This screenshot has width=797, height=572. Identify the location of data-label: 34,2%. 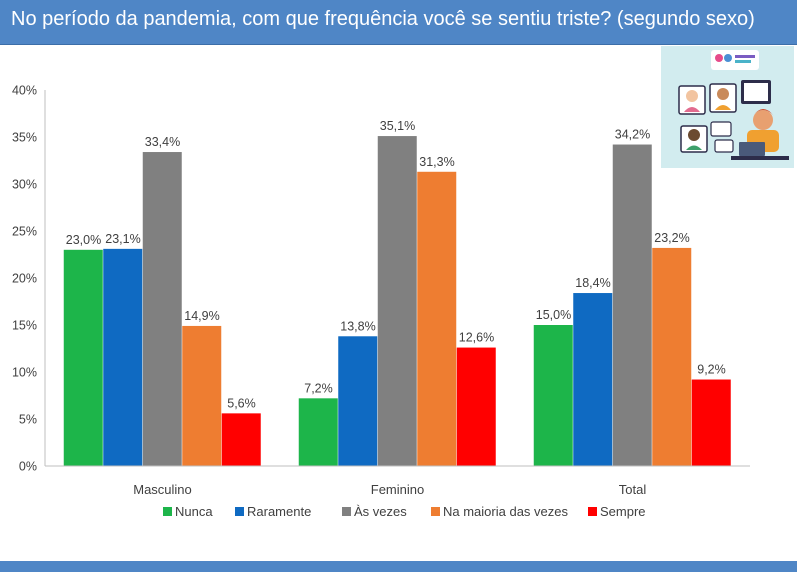
(632, 135).